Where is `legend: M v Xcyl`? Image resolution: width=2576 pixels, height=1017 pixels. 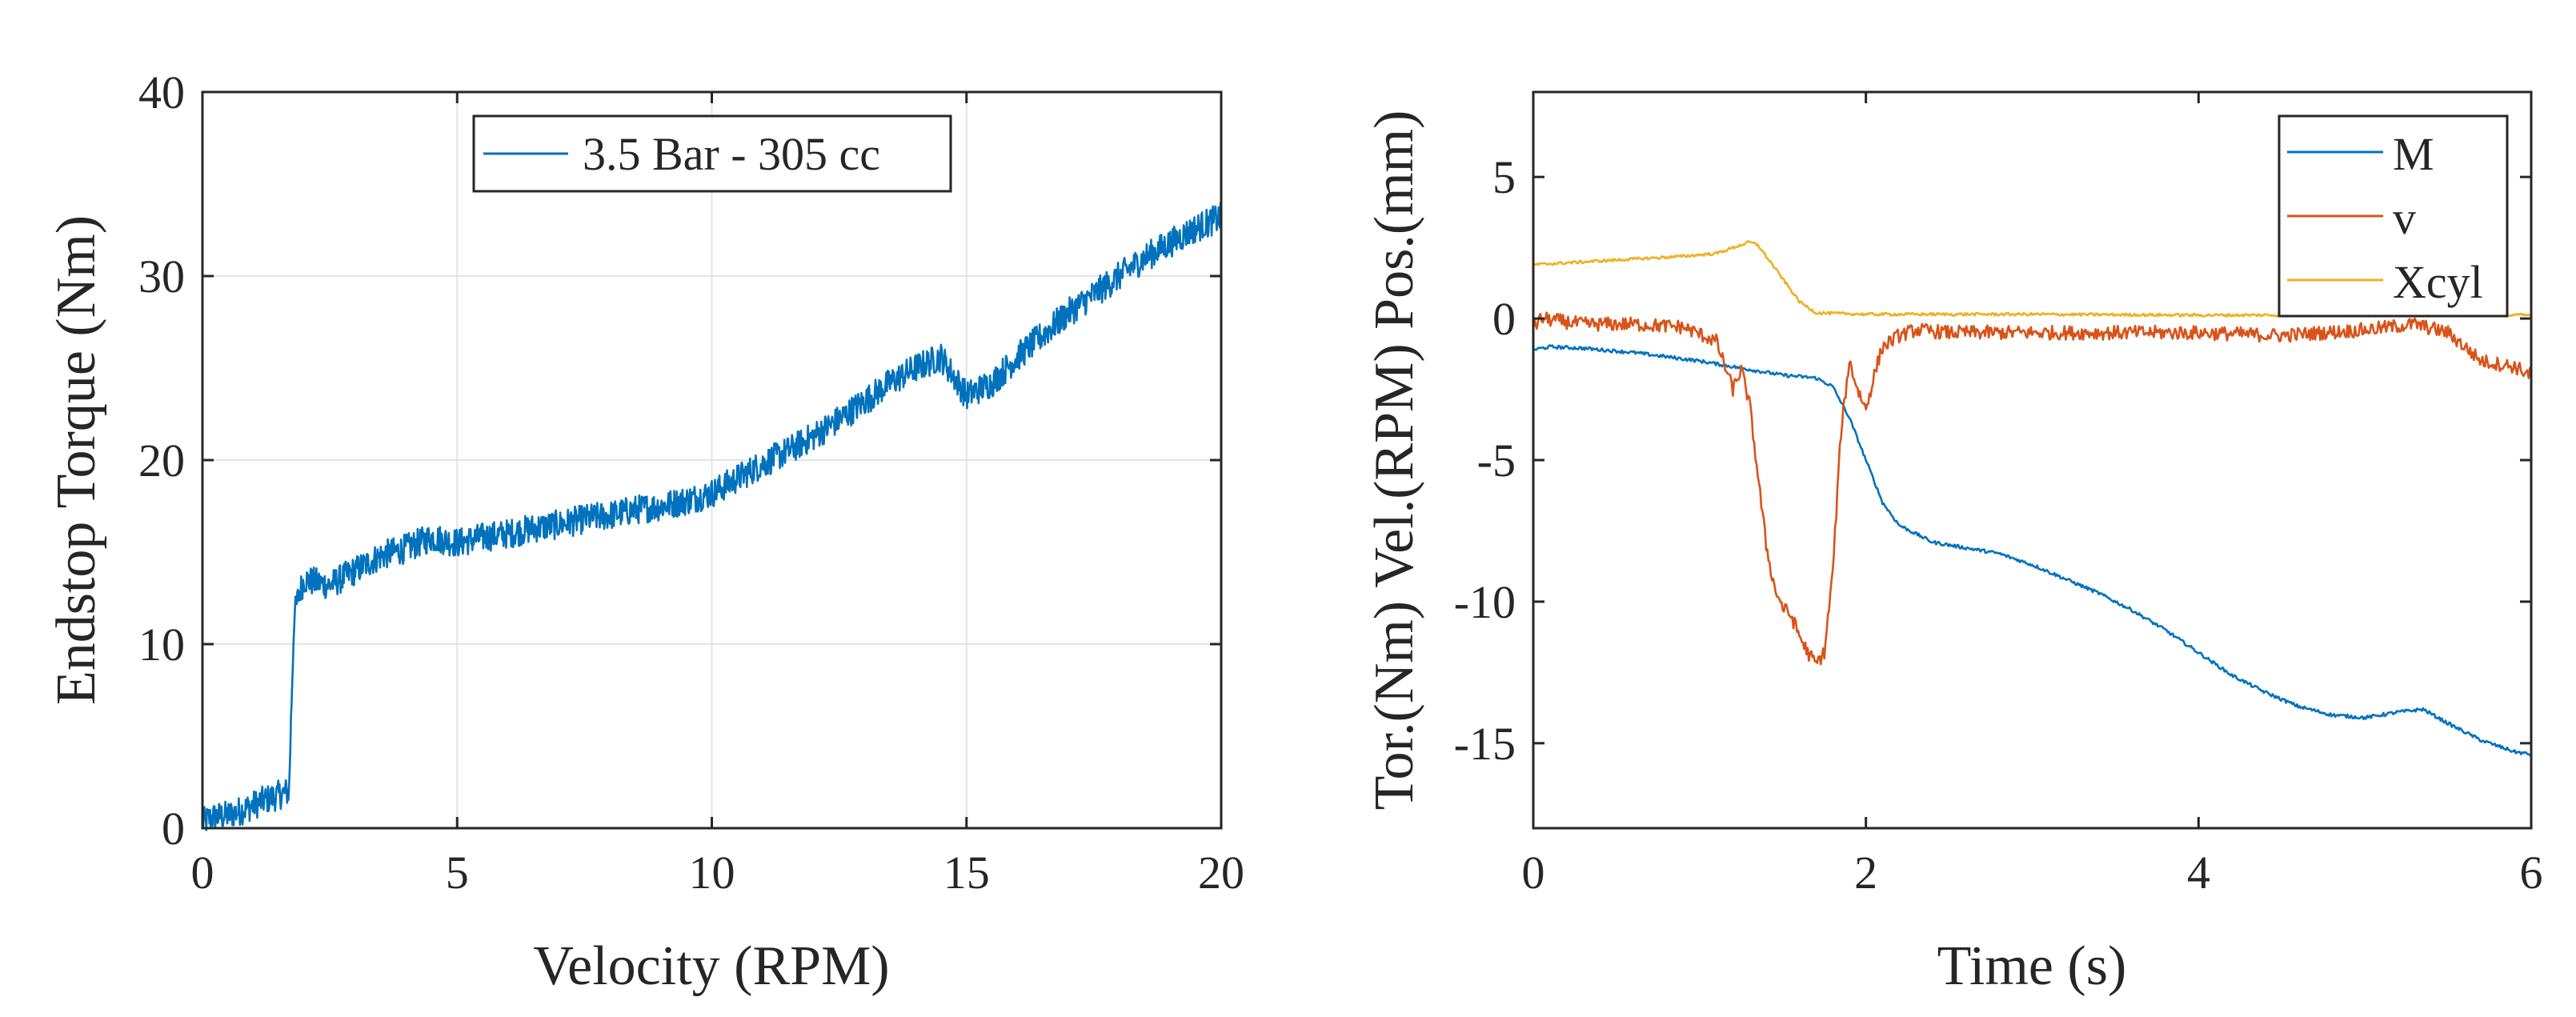
legend: M v Xcyl is located at coordinates (2393, 216).